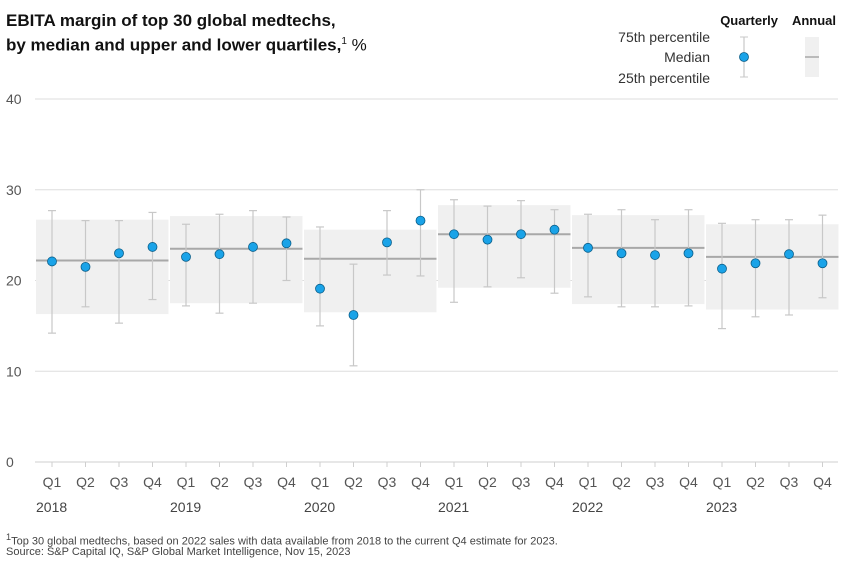 The height and width of the screenshot is (565, 865). Describe the element at coordinates (749, 20) in the screenshot. I see `legend-quarterly-header: Quarterly` at that location.